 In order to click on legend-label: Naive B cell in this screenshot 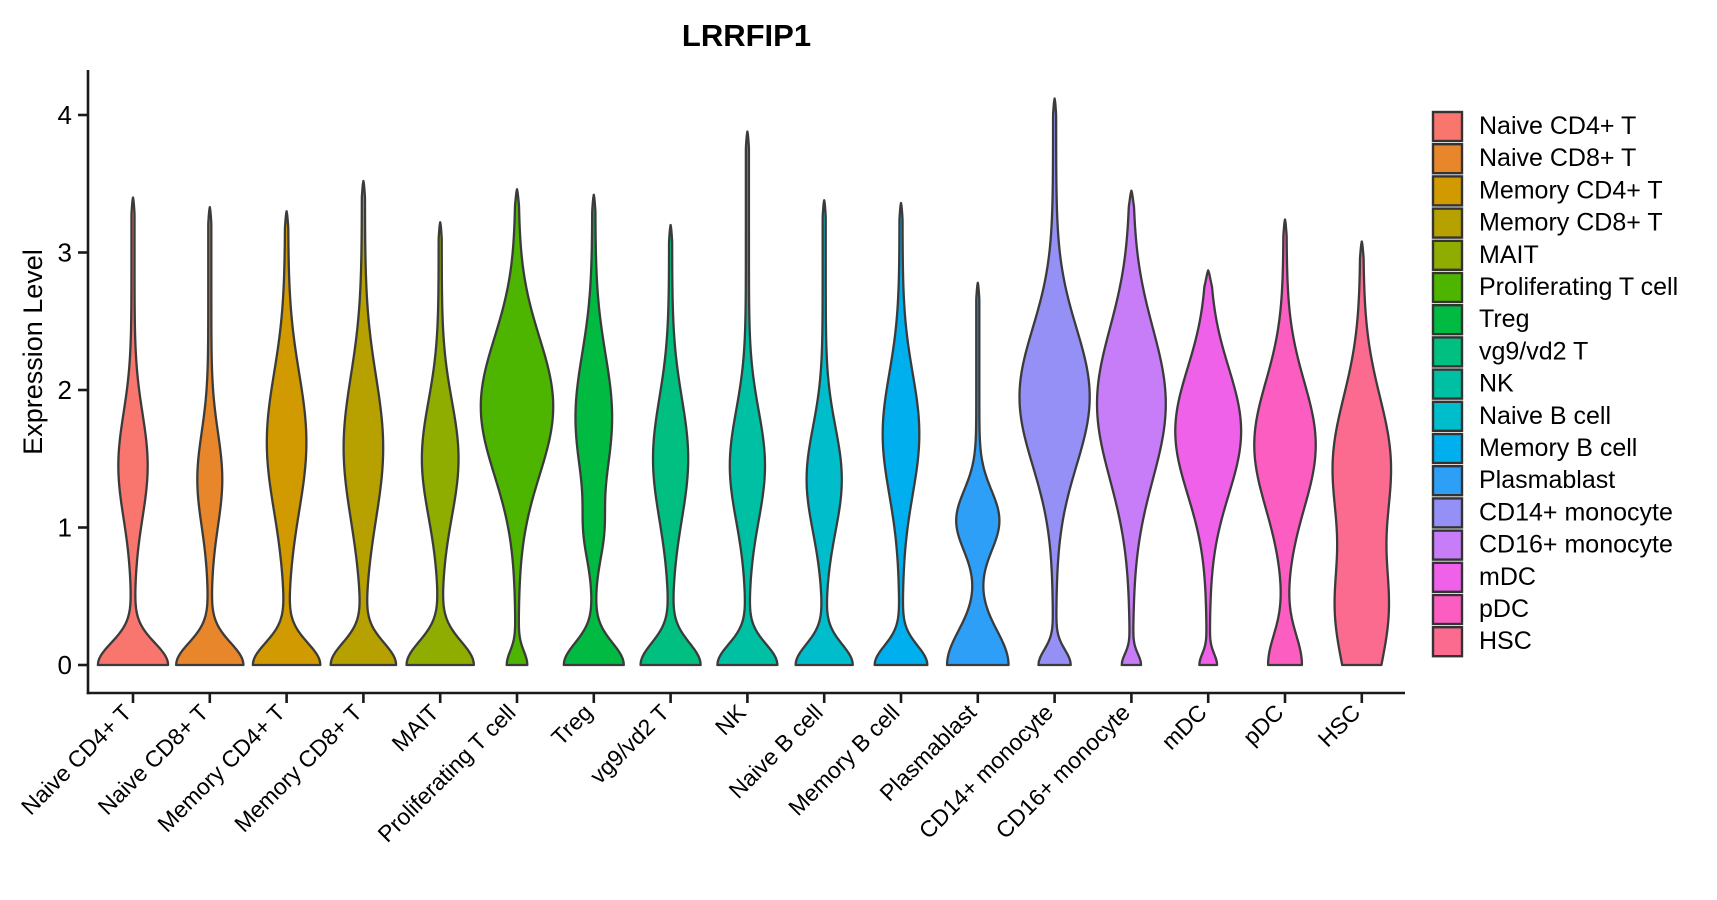, I will do `click(1545, 416)`.